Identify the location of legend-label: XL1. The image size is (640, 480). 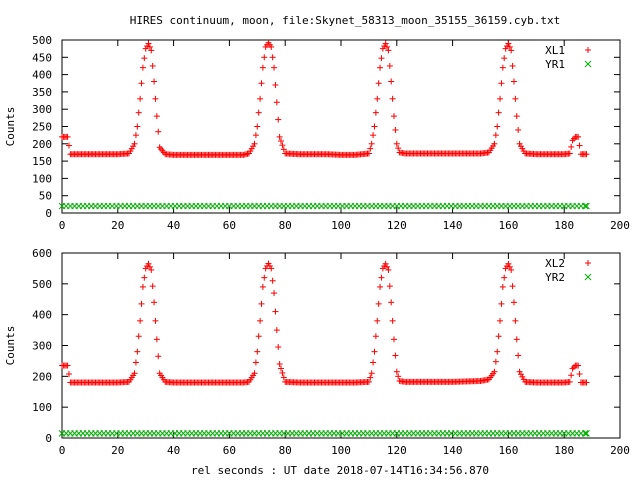
(555, 50).